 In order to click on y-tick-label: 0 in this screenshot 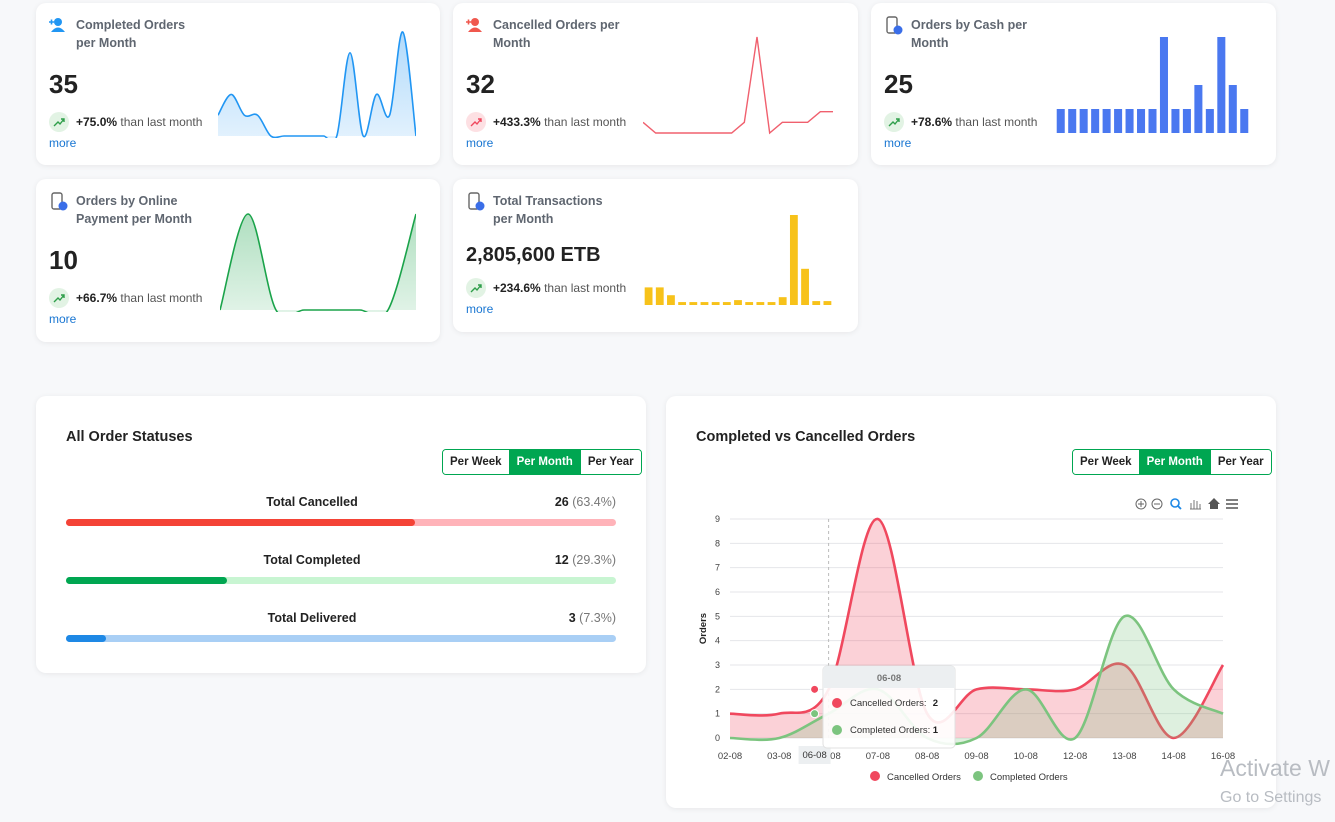, I will do `click(717, 738)`.